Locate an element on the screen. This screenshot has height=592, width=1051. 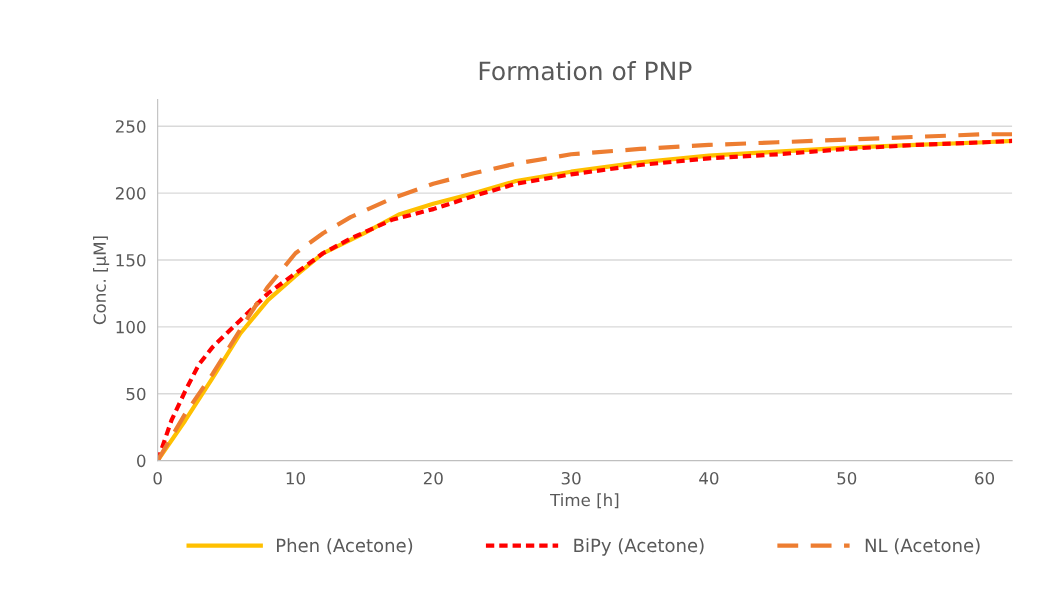
y-axis-title: Conc. [µM] is located at coordinates (101, 280).